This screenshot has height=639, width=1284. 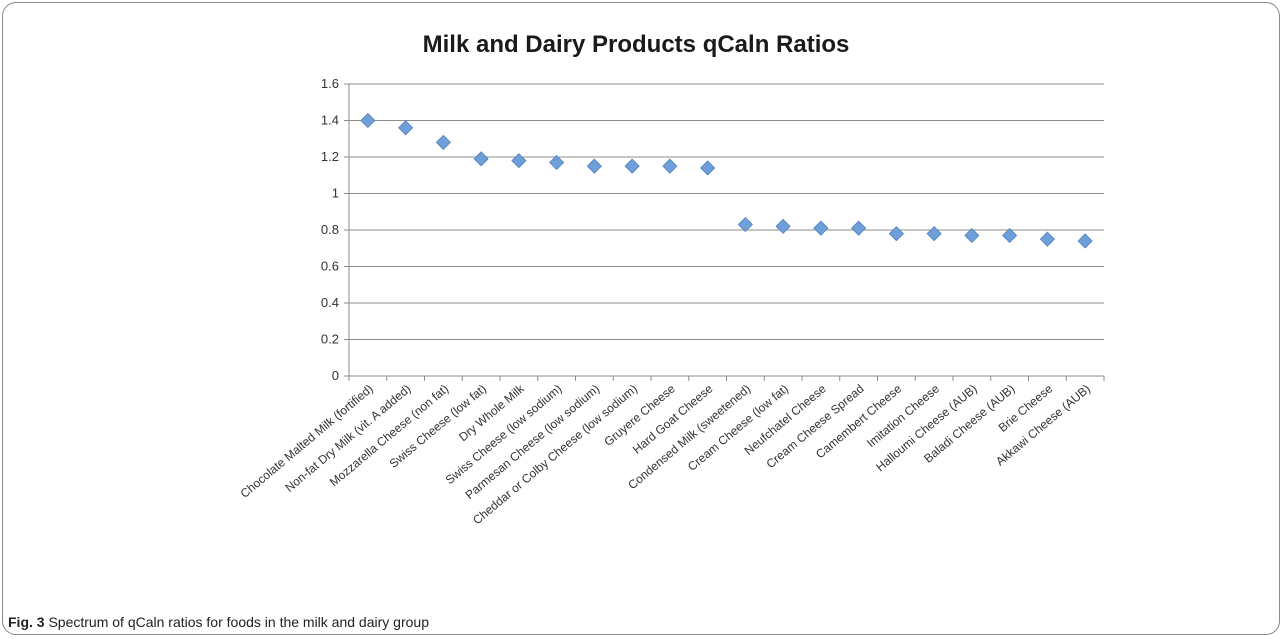 I want to click on y-tick-label: 1, so click(x=335, y=193).